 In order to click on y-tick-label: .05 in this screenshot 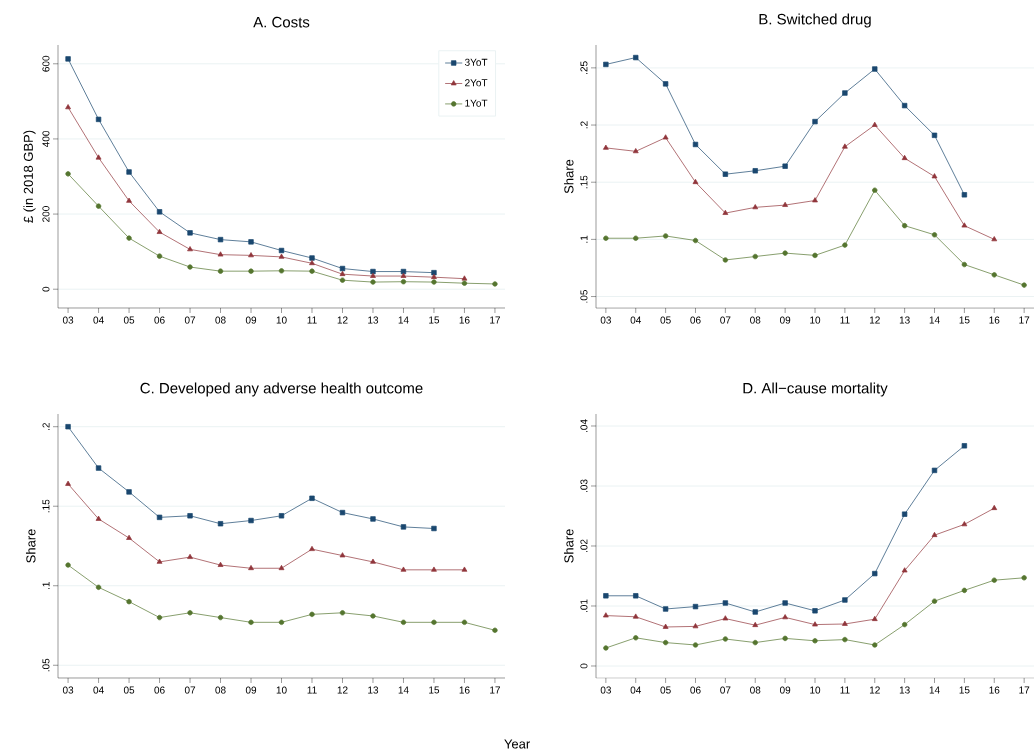, I will do `click(46, 665)`.